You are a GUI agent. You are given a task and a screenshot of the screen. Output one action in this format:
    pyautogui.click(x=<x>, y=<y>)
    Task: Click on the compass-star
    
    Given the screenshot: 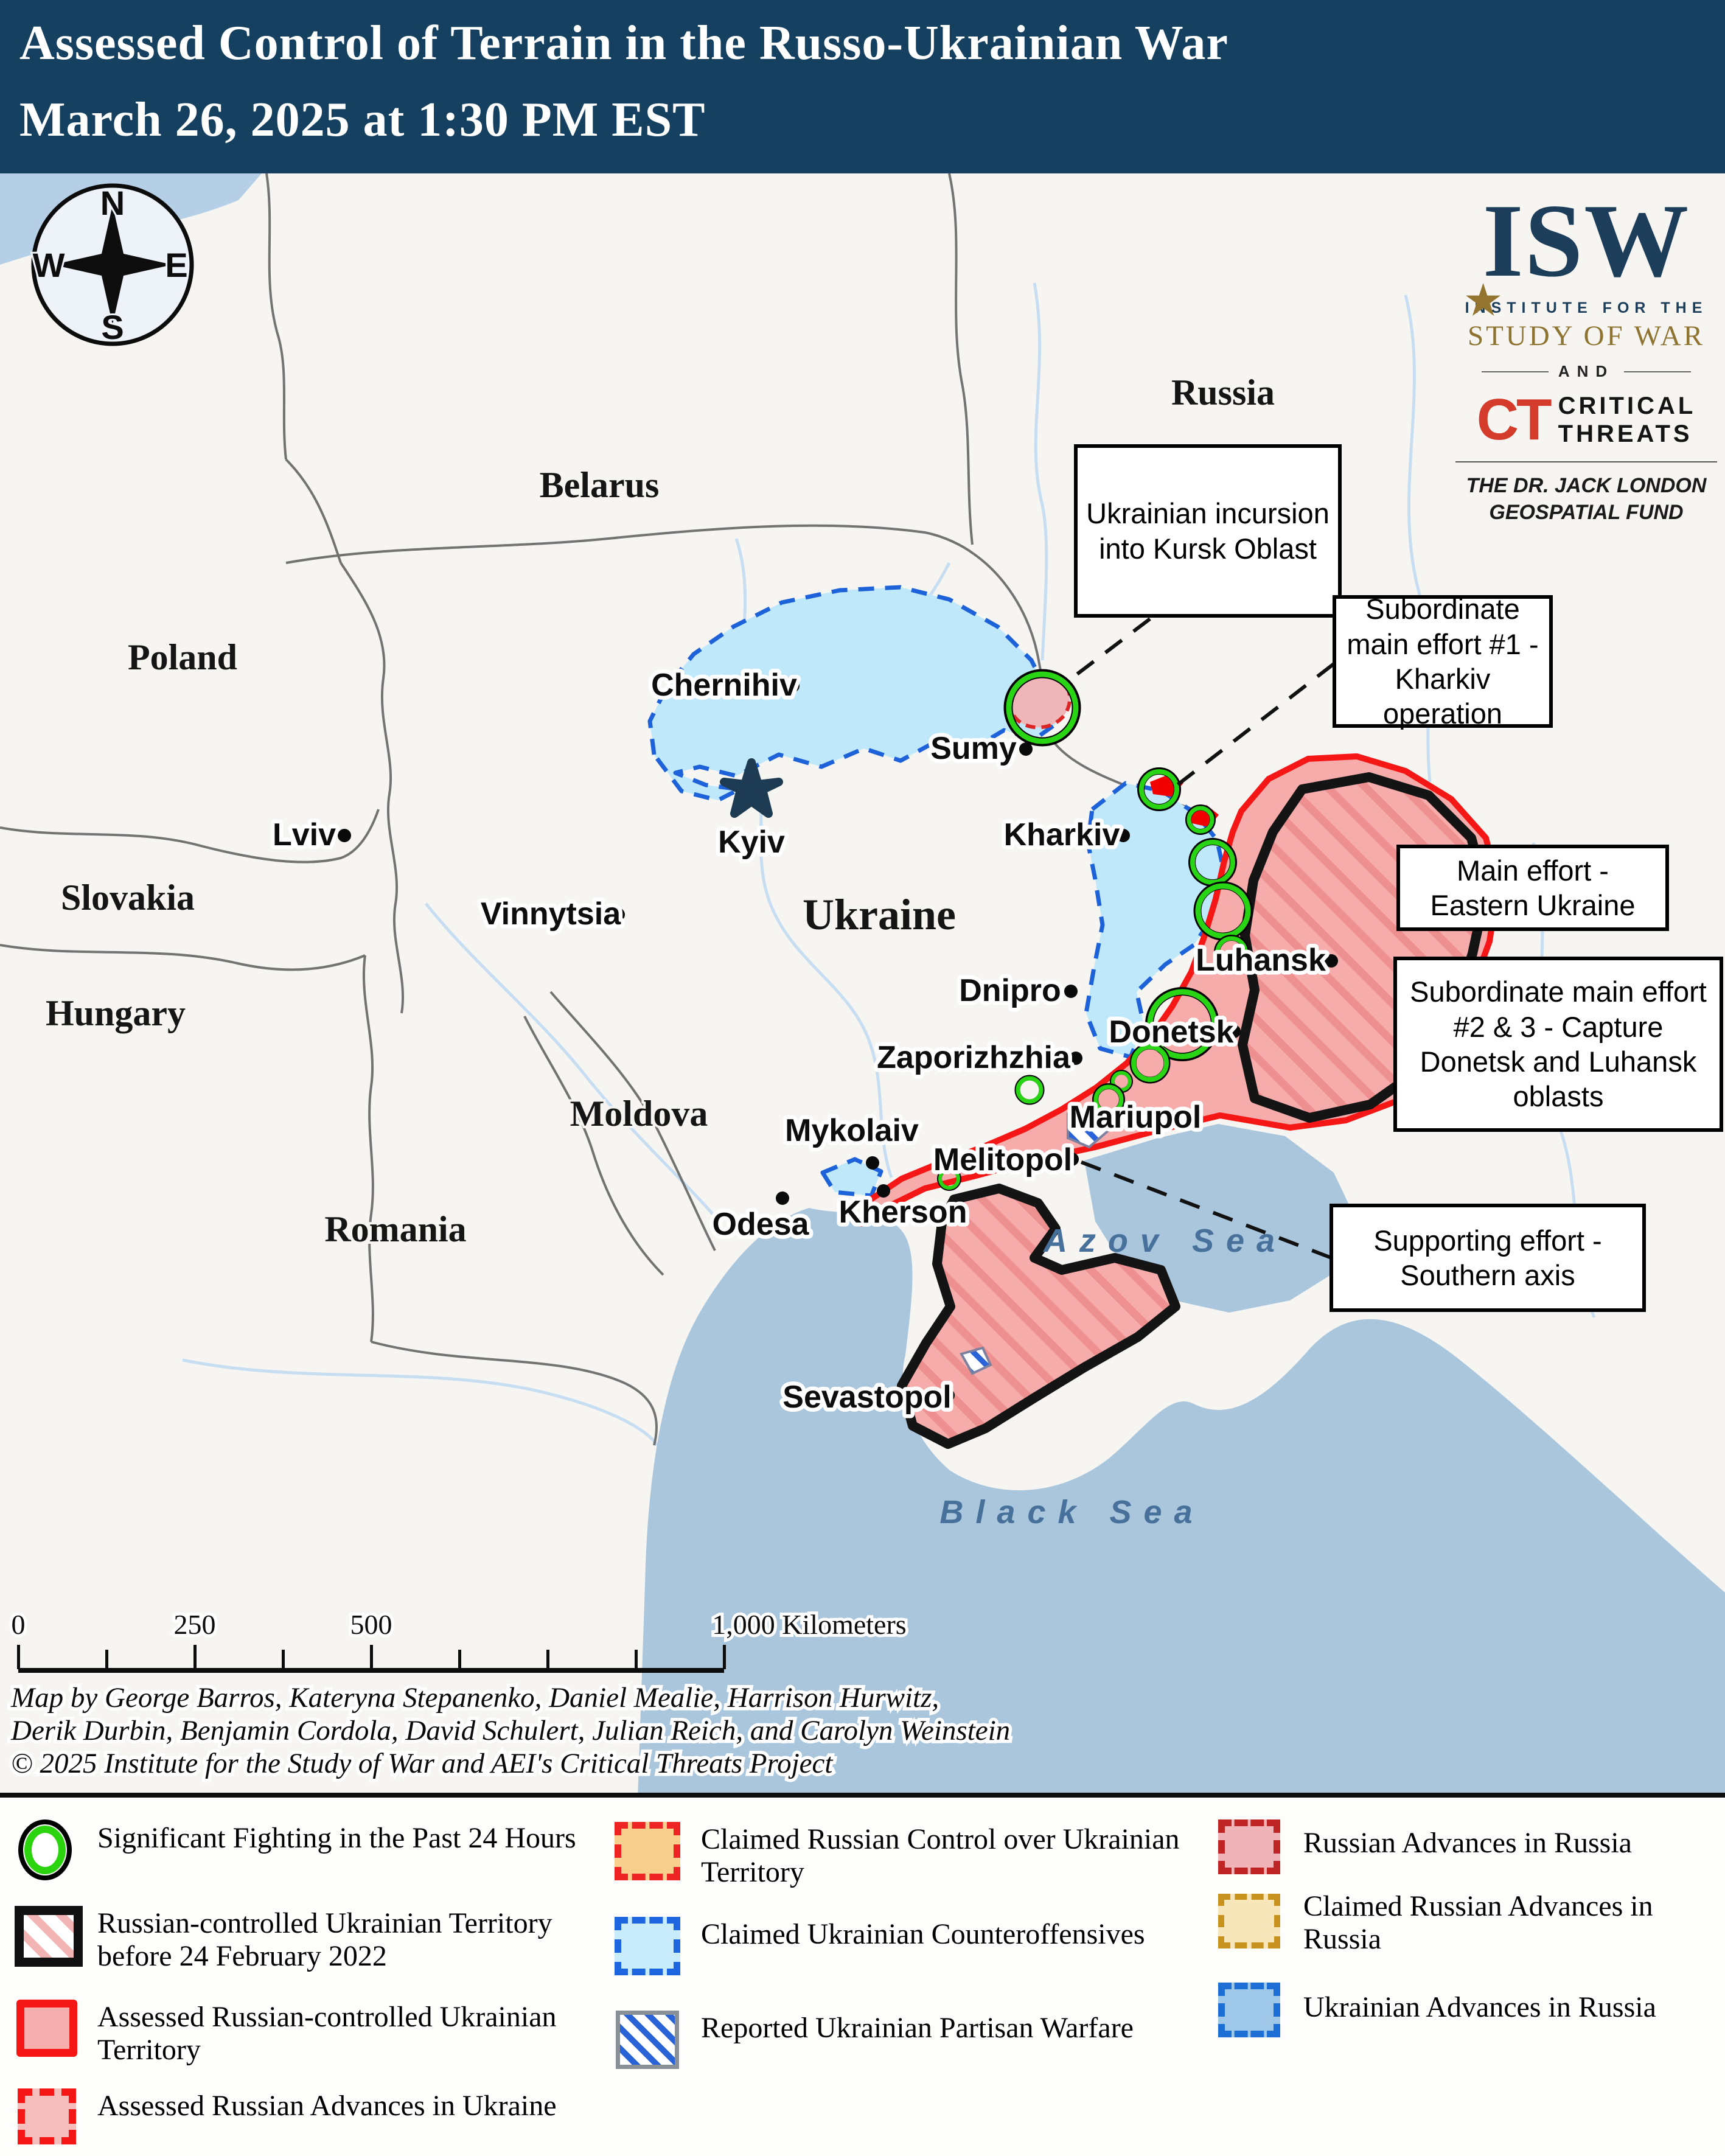 What is the action you would take?
    pyautogui.click(x=113, y=264)
    